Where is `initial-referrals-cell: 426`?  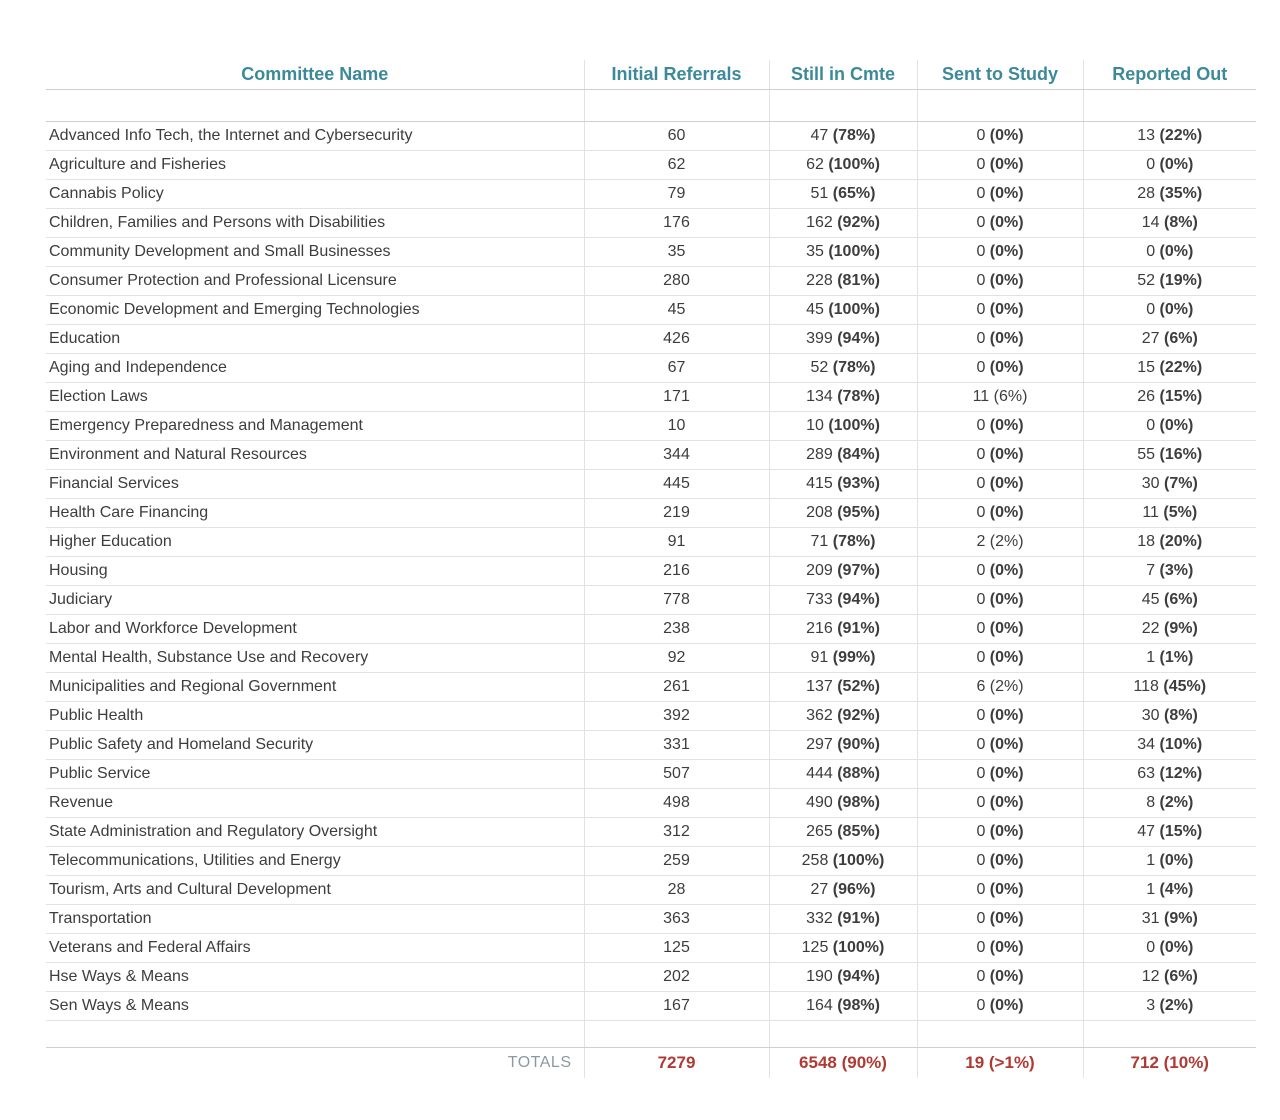
initial-referrals-cell: 426 is located at coordinates (676, 339).